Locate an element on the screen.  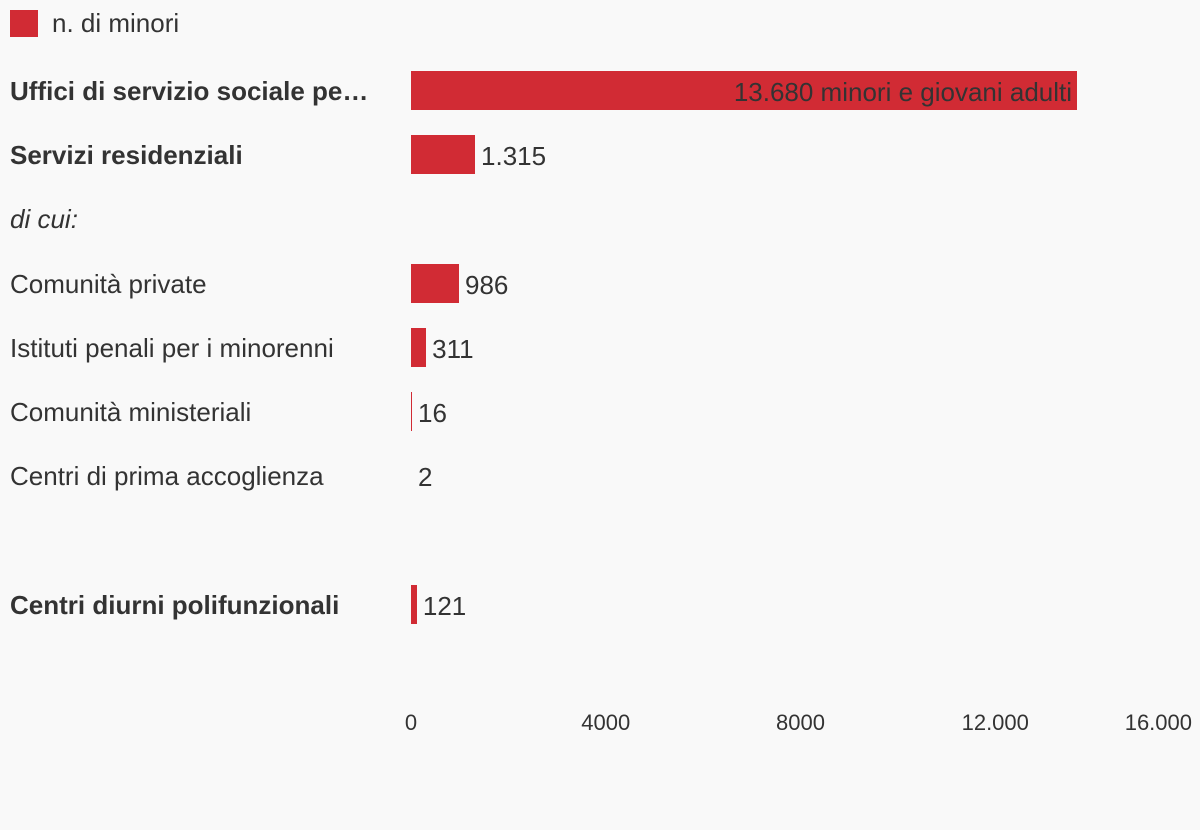
value-label: 311 is located at coordinates (453, 349).